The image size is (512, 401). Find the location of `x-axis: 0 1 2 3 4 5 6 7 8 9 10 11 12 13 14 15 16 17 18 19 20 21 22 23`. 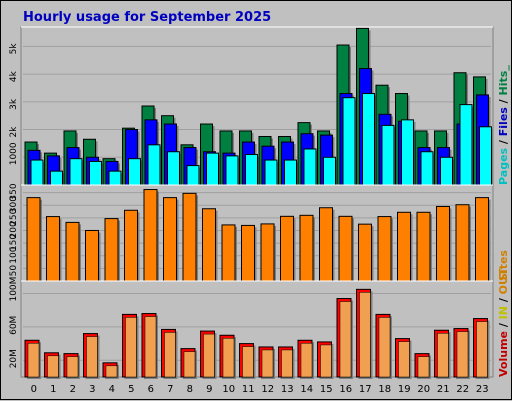

x-axis: 0 1 2 3 4 5 6 7 8 9 10 11 12 13 14 15 16 17 18 19 20 21 22 23 is located at coordinates (260, 389).